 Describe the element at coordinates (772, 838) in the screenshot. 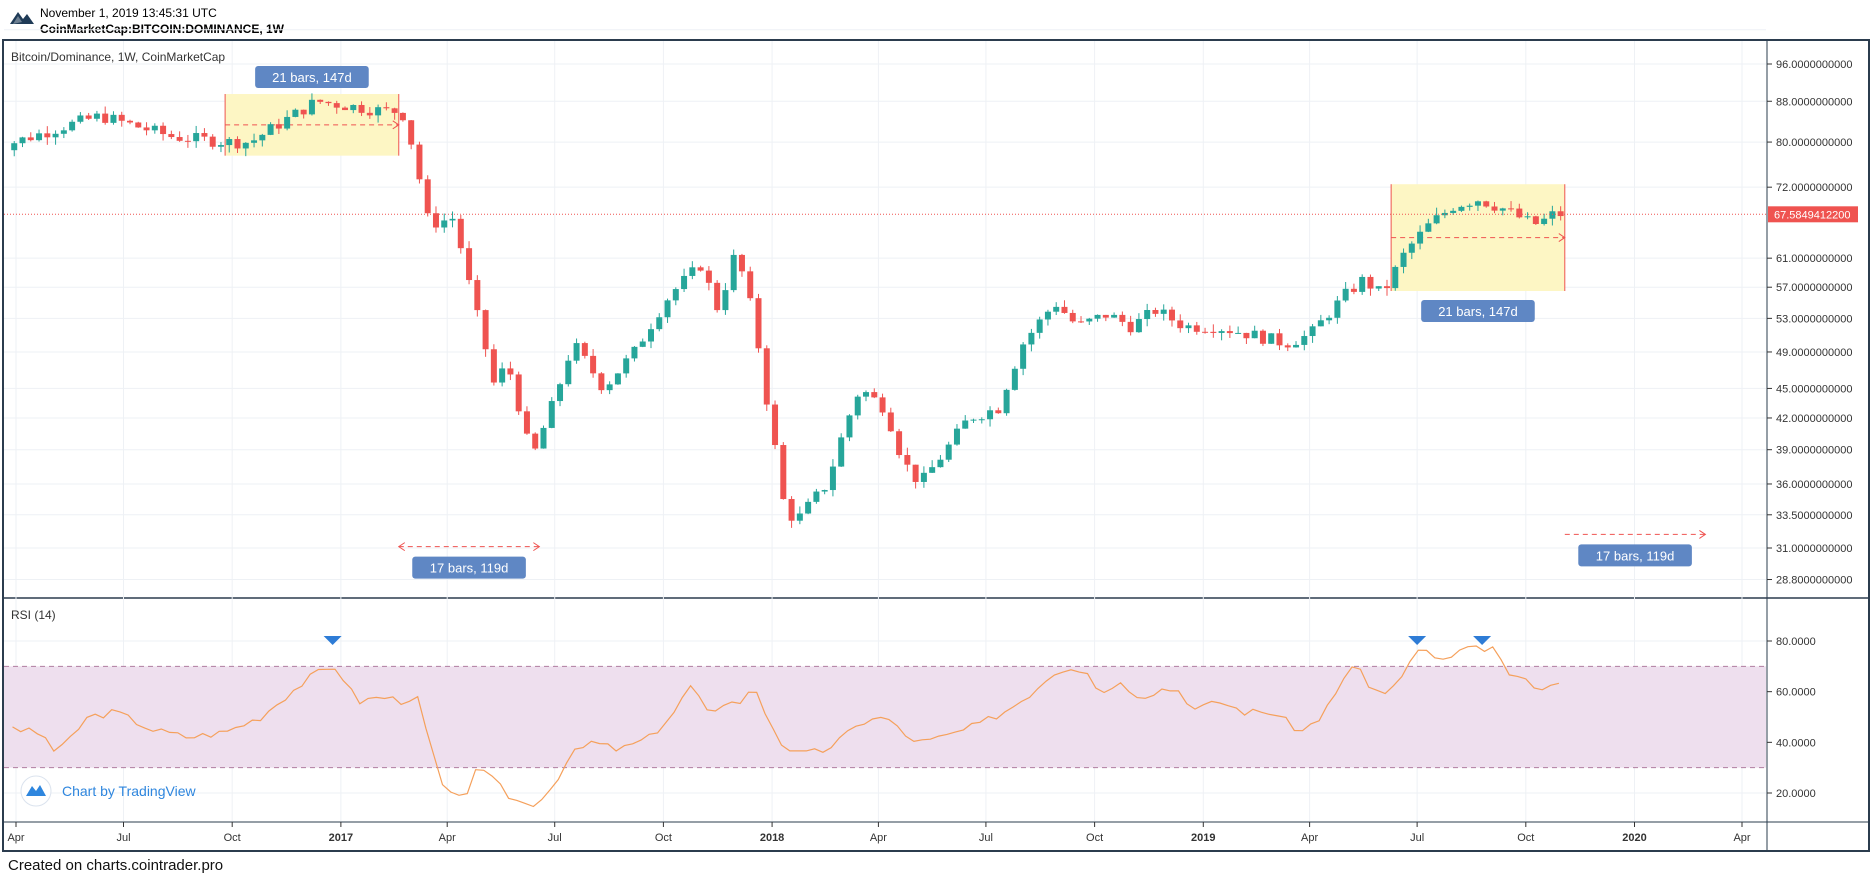

I see `time-tick-label: 2018` at that location.